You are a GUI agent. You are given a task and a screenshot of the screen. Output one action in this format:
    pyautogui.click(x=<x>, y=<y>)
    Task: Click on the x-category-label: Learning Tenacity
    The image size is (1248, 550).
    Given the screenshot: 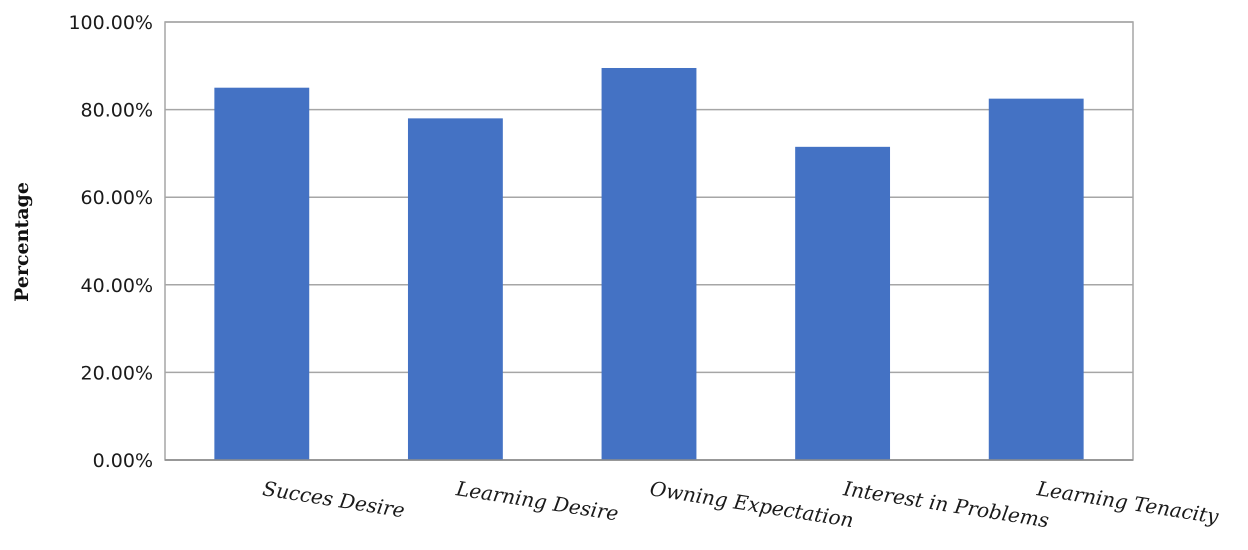 What is the action you would take?
    pyautogui.click(x=1127, y=502)
    